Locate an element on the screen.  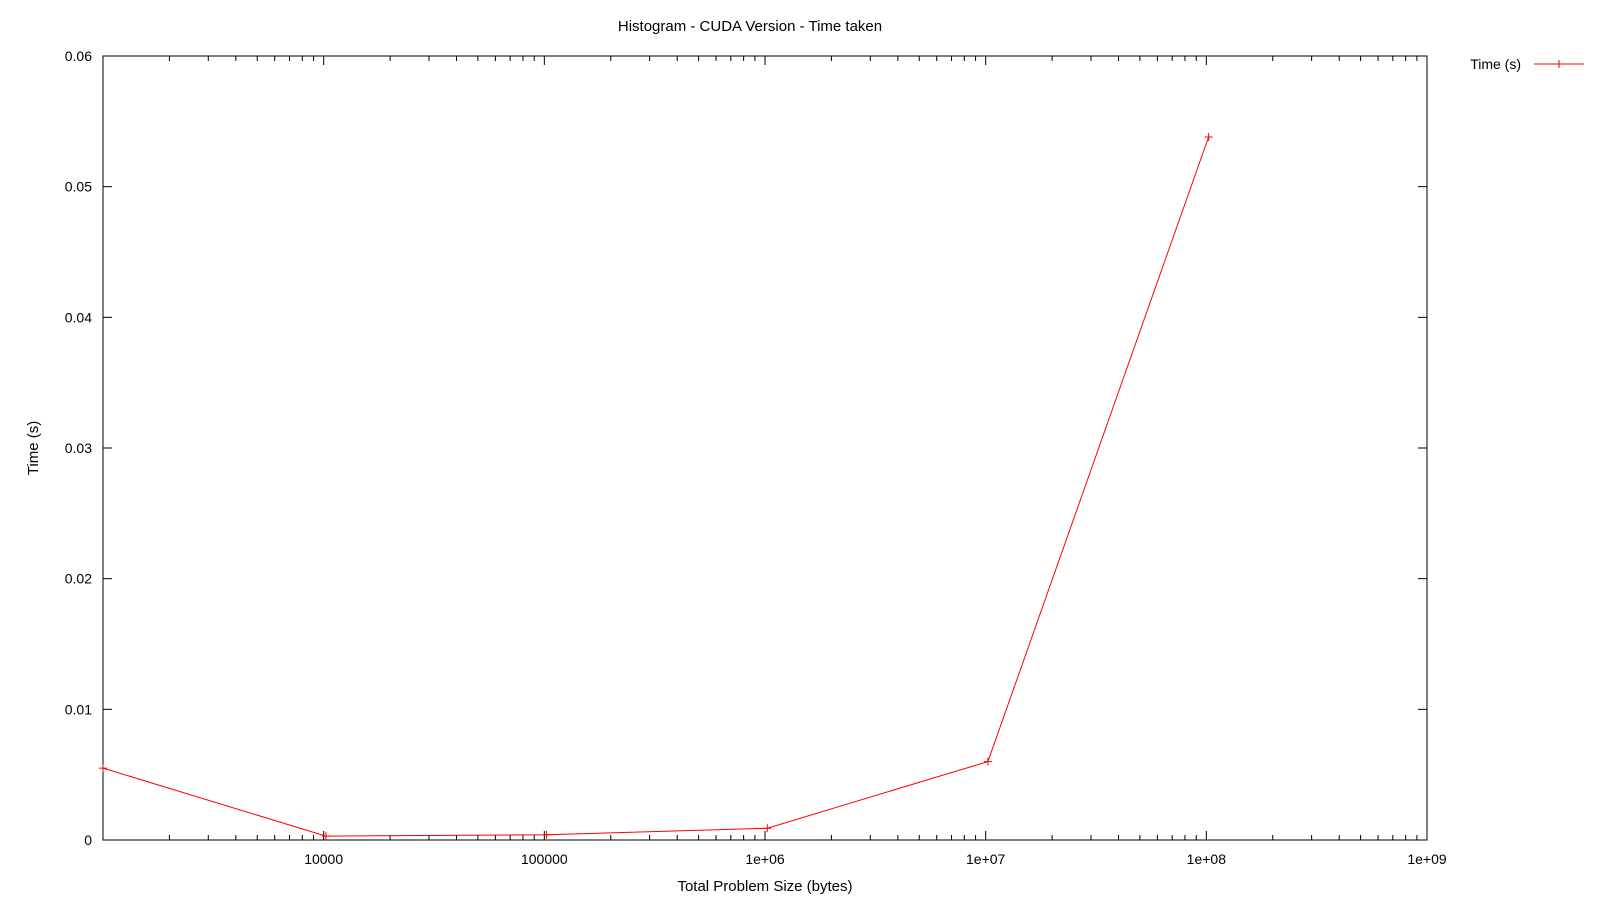
y-tick-label: 0.02 is located at coordinates (78, 579).